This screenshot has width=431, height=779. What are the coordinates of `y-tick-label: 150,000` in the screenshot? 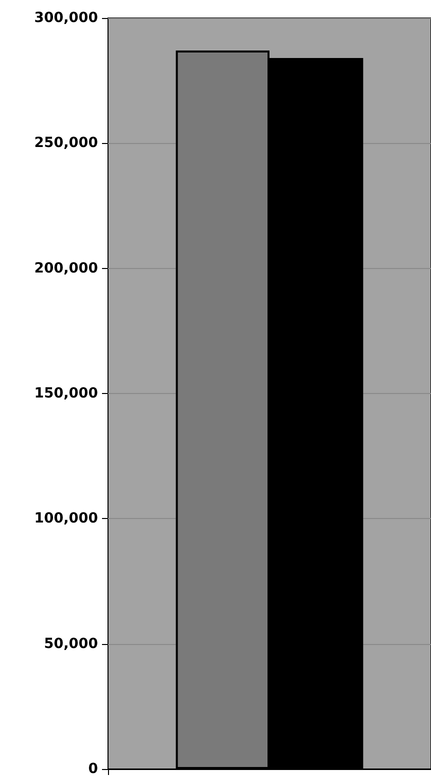 It's located at (66, 394).